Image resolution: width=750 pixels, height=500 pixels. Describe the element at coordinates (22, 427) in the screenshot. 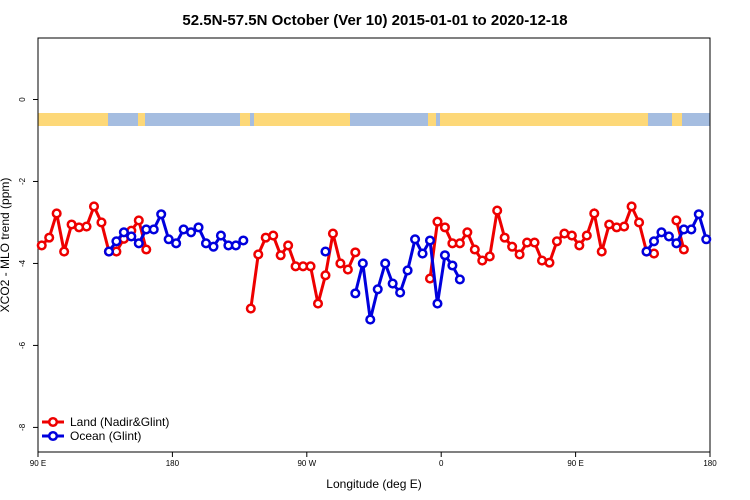

I see `y-tick-label: -8` at that location.